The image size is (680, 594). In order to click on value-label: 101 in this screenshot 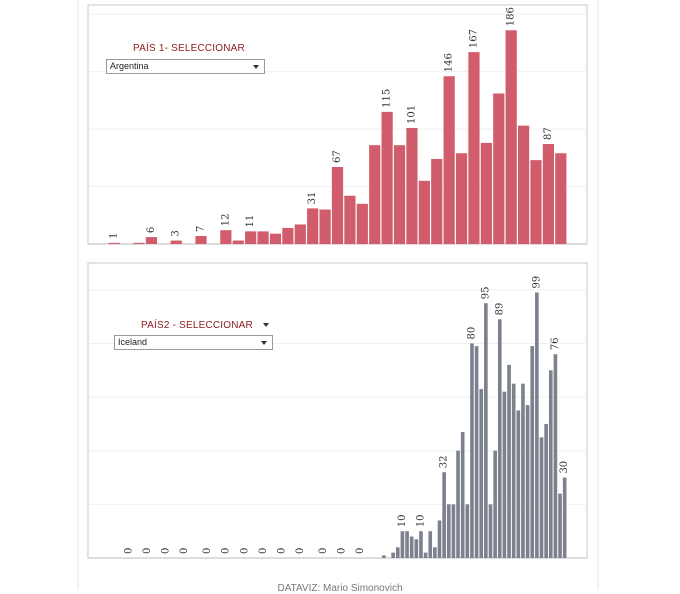, I will do `click(411, 114)`.